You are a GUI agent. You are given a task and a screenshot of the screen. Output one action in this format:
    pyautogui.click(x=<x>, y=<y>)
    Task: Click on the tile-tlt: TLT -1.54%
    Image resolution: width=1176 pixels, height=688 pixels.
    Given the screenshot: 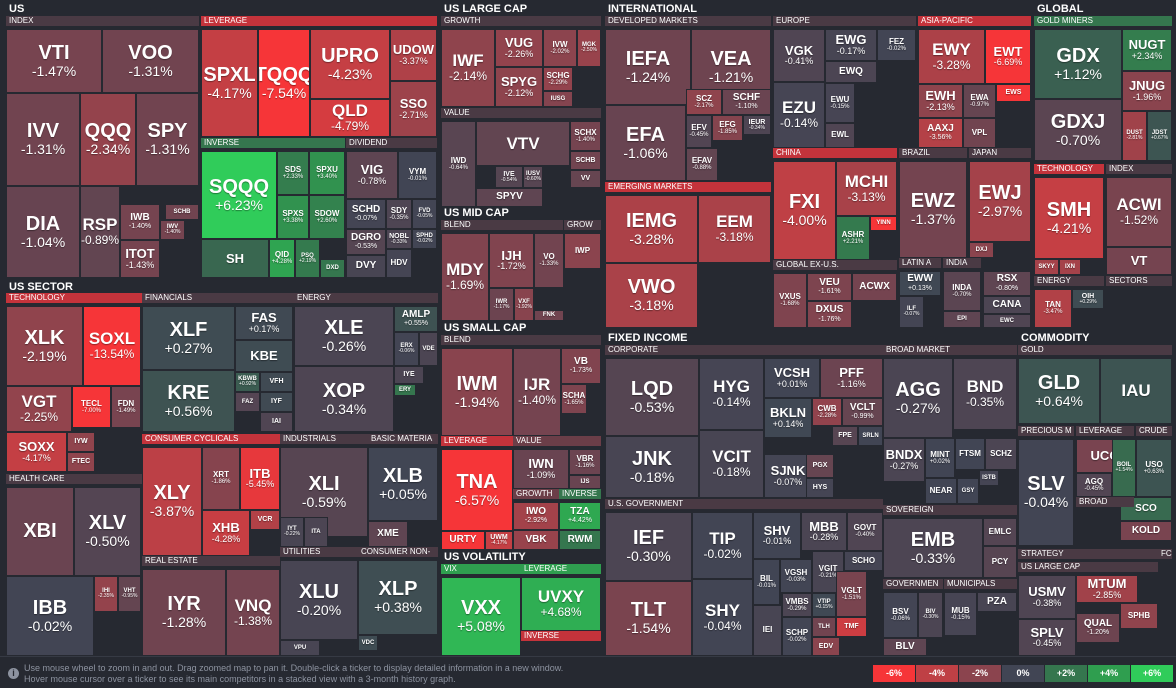 What is the action you would take?
    pyautogui.click(x=648, y=618)
    